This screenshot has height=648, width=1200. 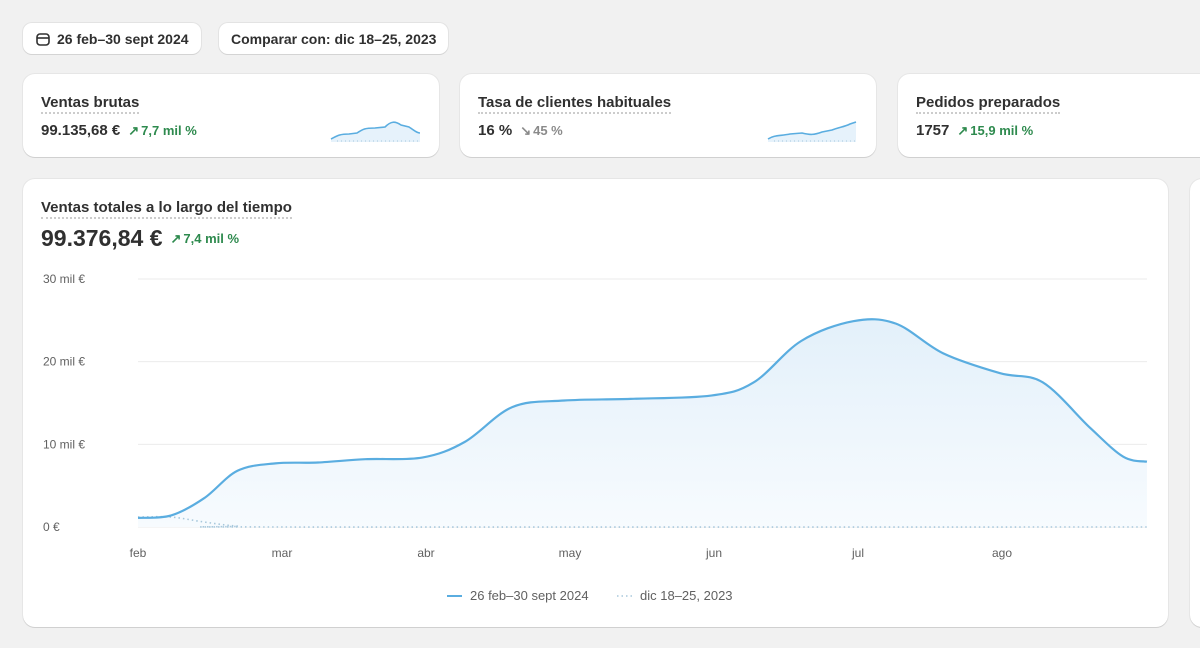 I want to click on metric-title: Pedidos preparados, so click(x=988, y=104).